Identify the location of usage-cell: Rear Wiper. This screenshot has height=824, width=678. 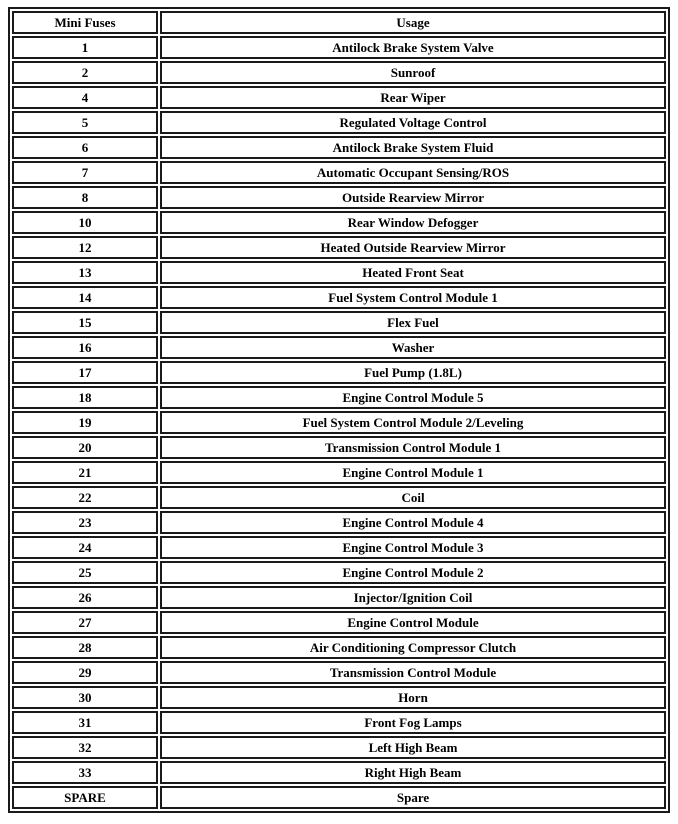
(413, 97).